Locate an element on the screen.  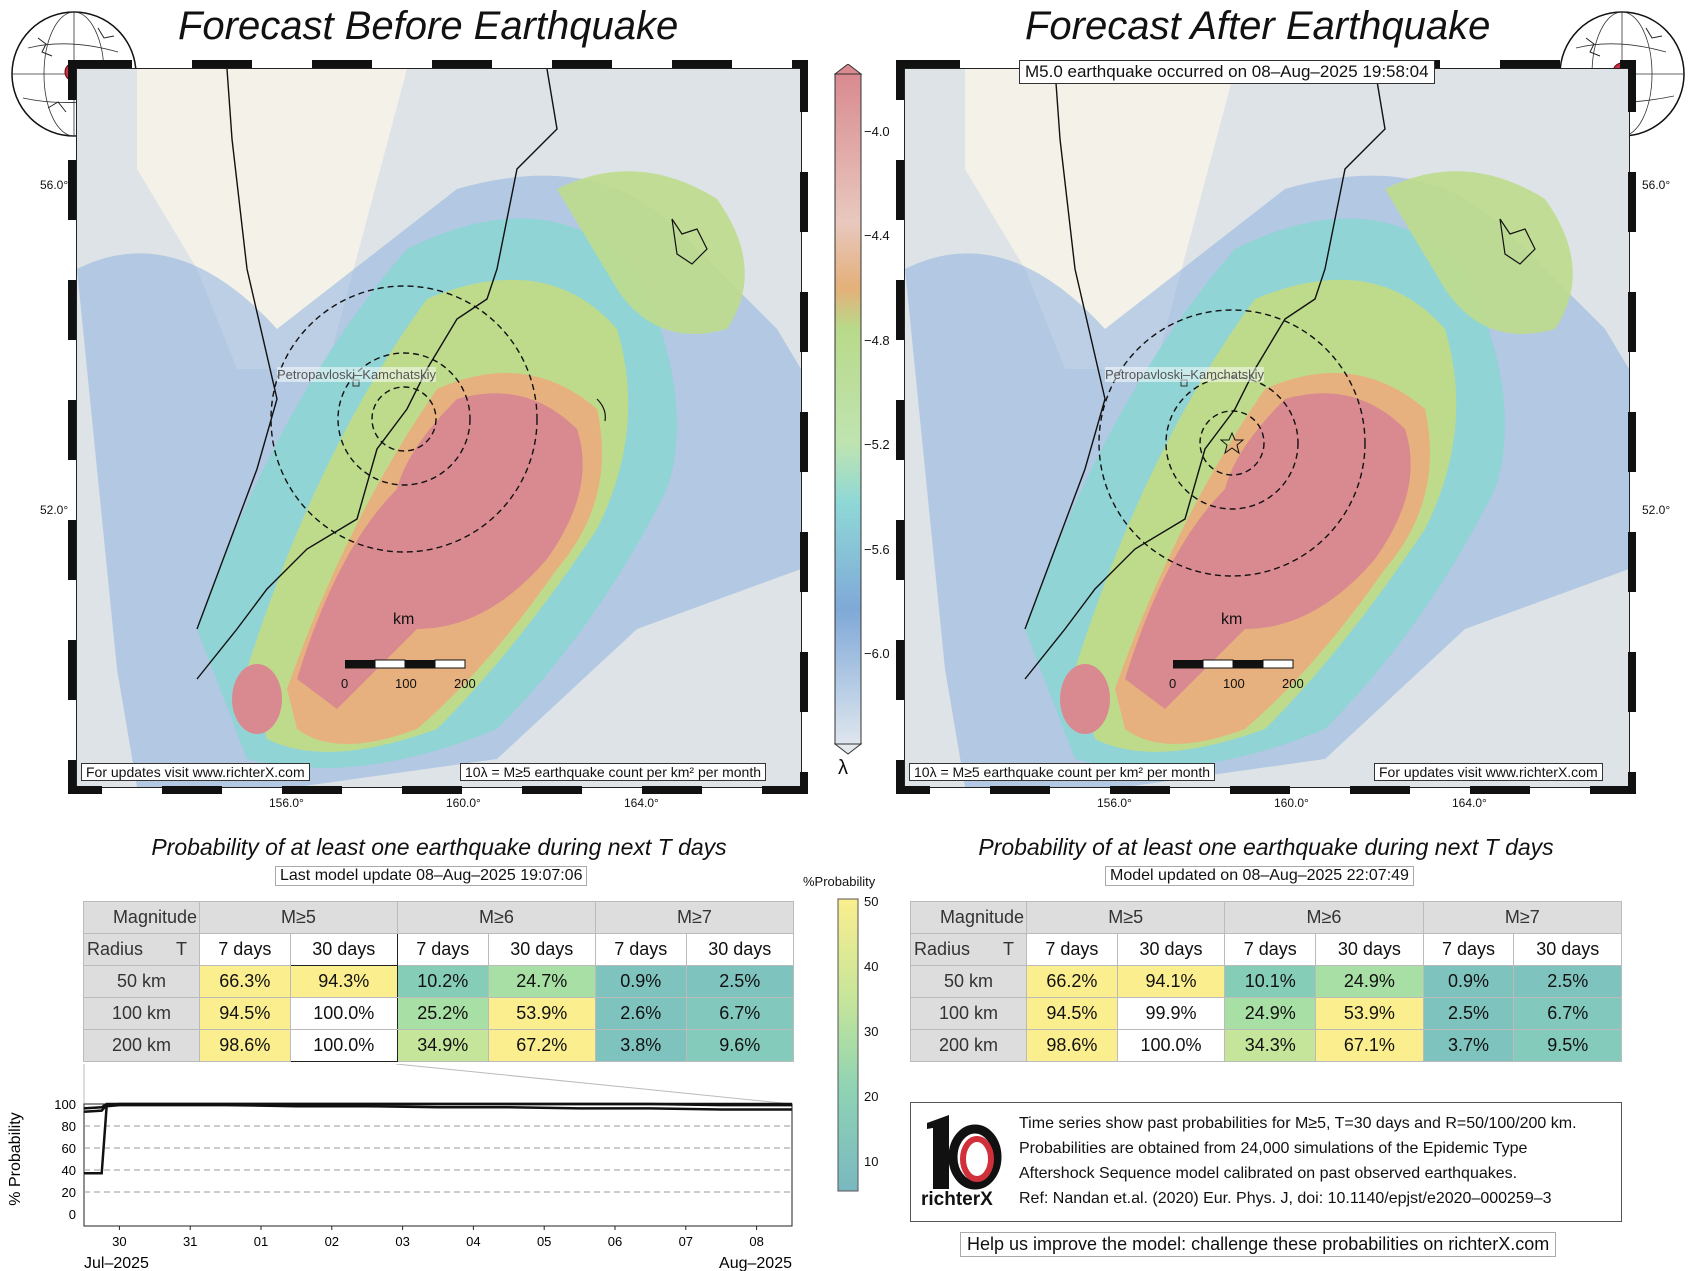
right-updates-link: For updates visit www.richterX.com is located at coordinates (1488, 772).